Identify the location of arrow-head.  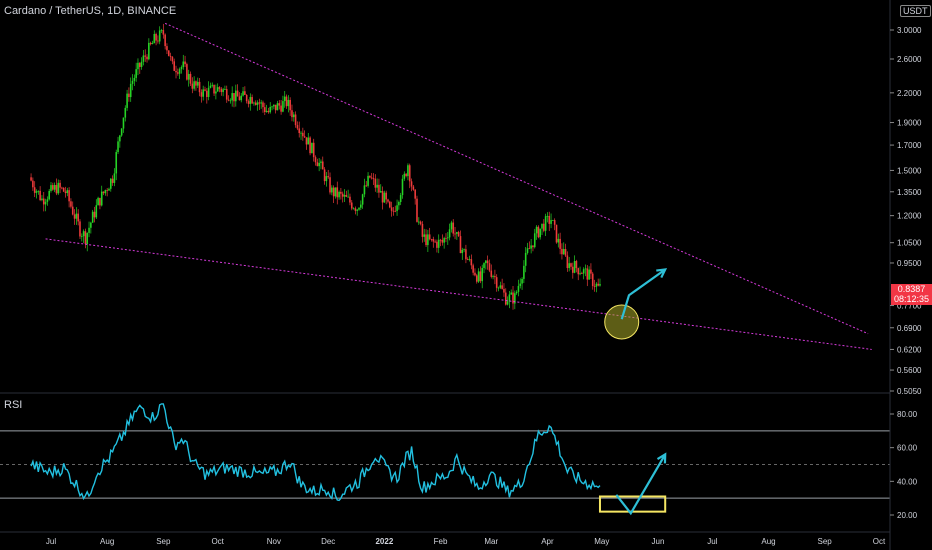
(662, 273).